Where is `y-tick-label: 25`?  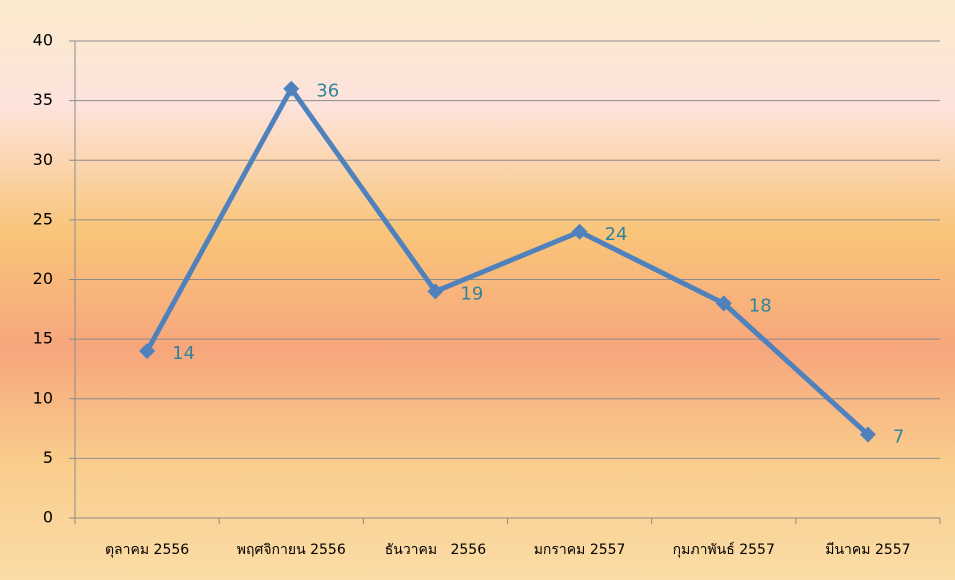 y-tick-label: 25 is located at coordinates (43, 218).